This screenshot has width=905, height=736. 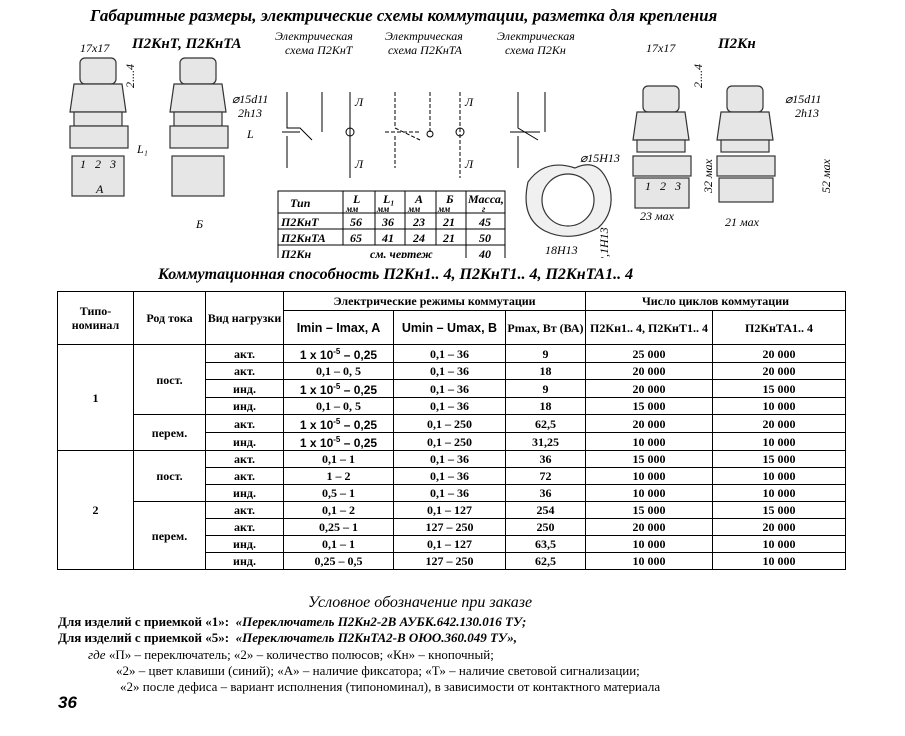 What do you see at coordinates (545, 459) in the screenshot?
I see `power-cell: 36` at bounding box center [545, 459].